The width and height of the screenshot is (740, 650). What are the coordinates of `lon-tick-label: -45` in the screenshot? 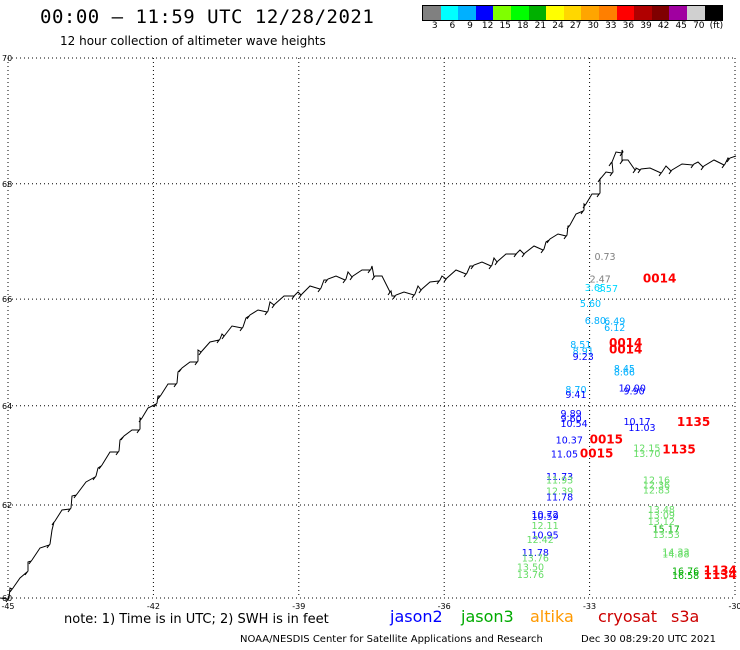 It's located at (7, 606).